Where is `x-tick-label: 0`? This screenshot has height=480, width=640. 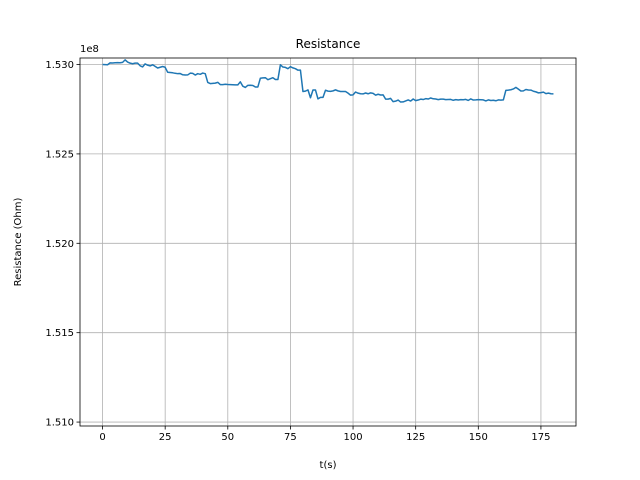
x-tick-label: 0 is located at coordinates (102, 437).